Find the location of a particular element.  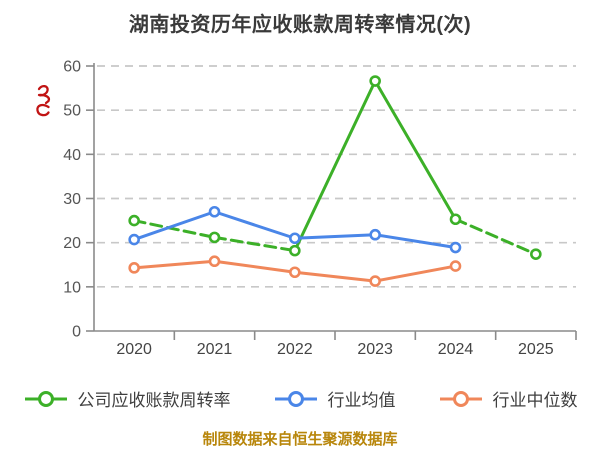

red-annotation-upper-stroke is located at coordinates (44, 95).